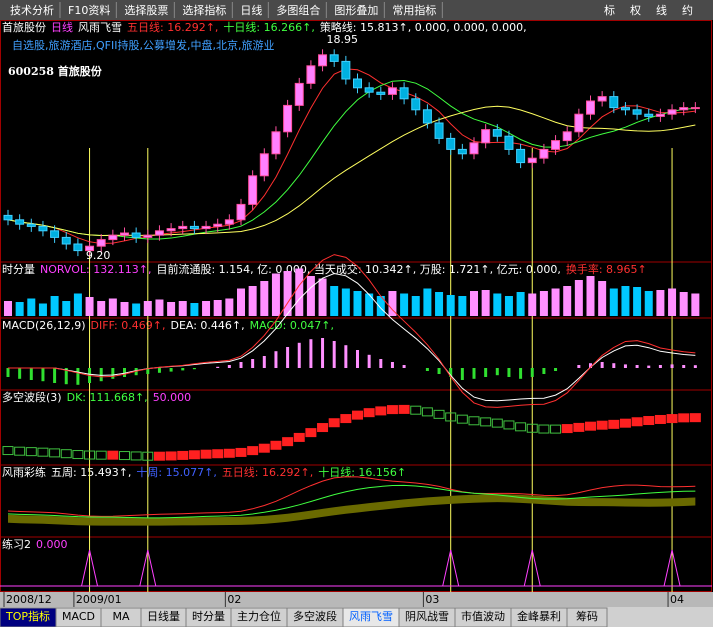 Image resolution: width=713 pixels, height=627 pixels. What do you see at coordinates (18, 269) in the screenshot?
I see `header-field: 时分量` at bounding box center [18, 269].